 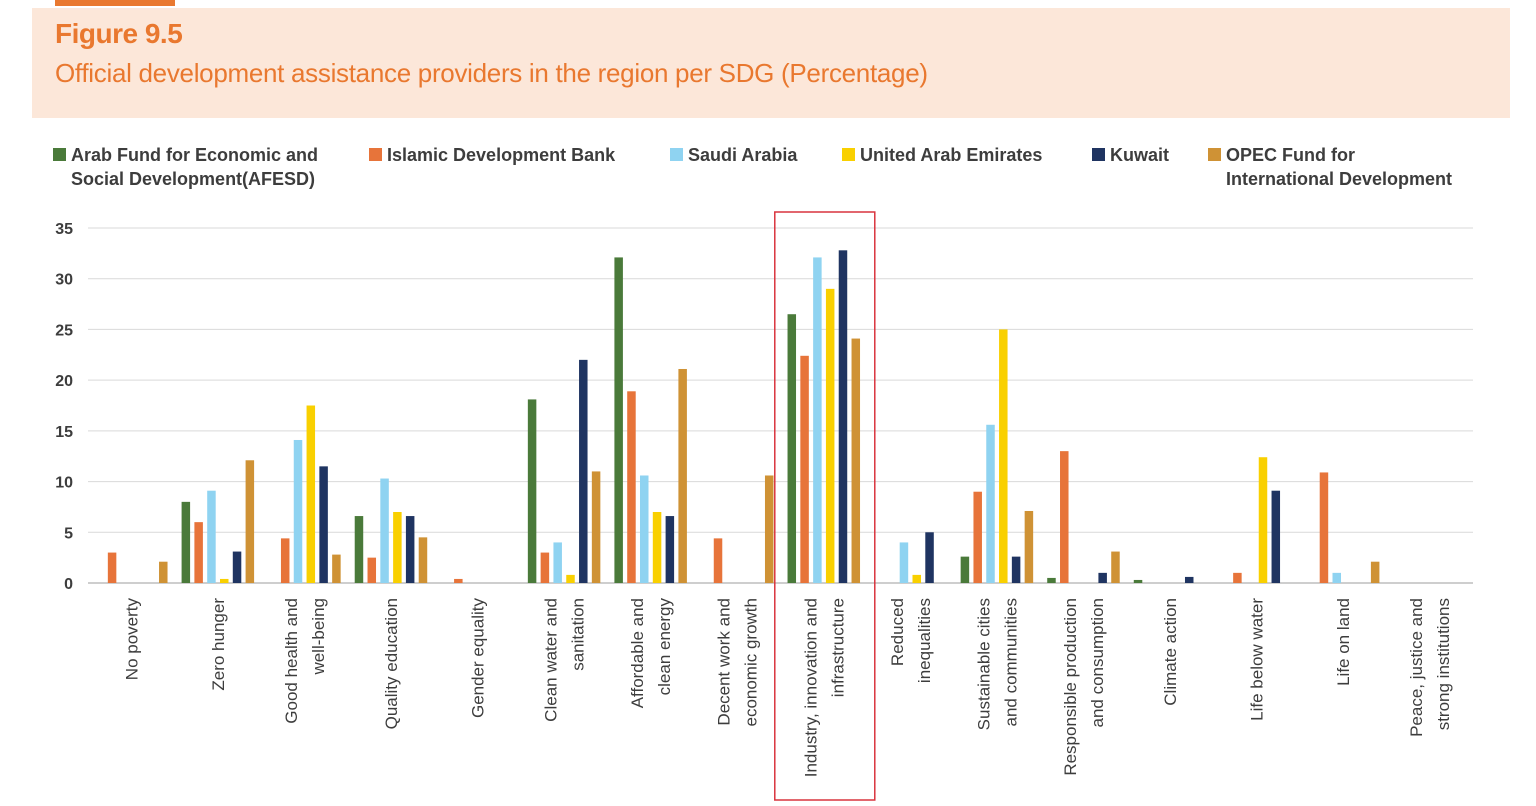 What do you see at coordinates (637, 653) in the screenshot?
I see `category-label: Affordable and` at bounding box center [637, 653].